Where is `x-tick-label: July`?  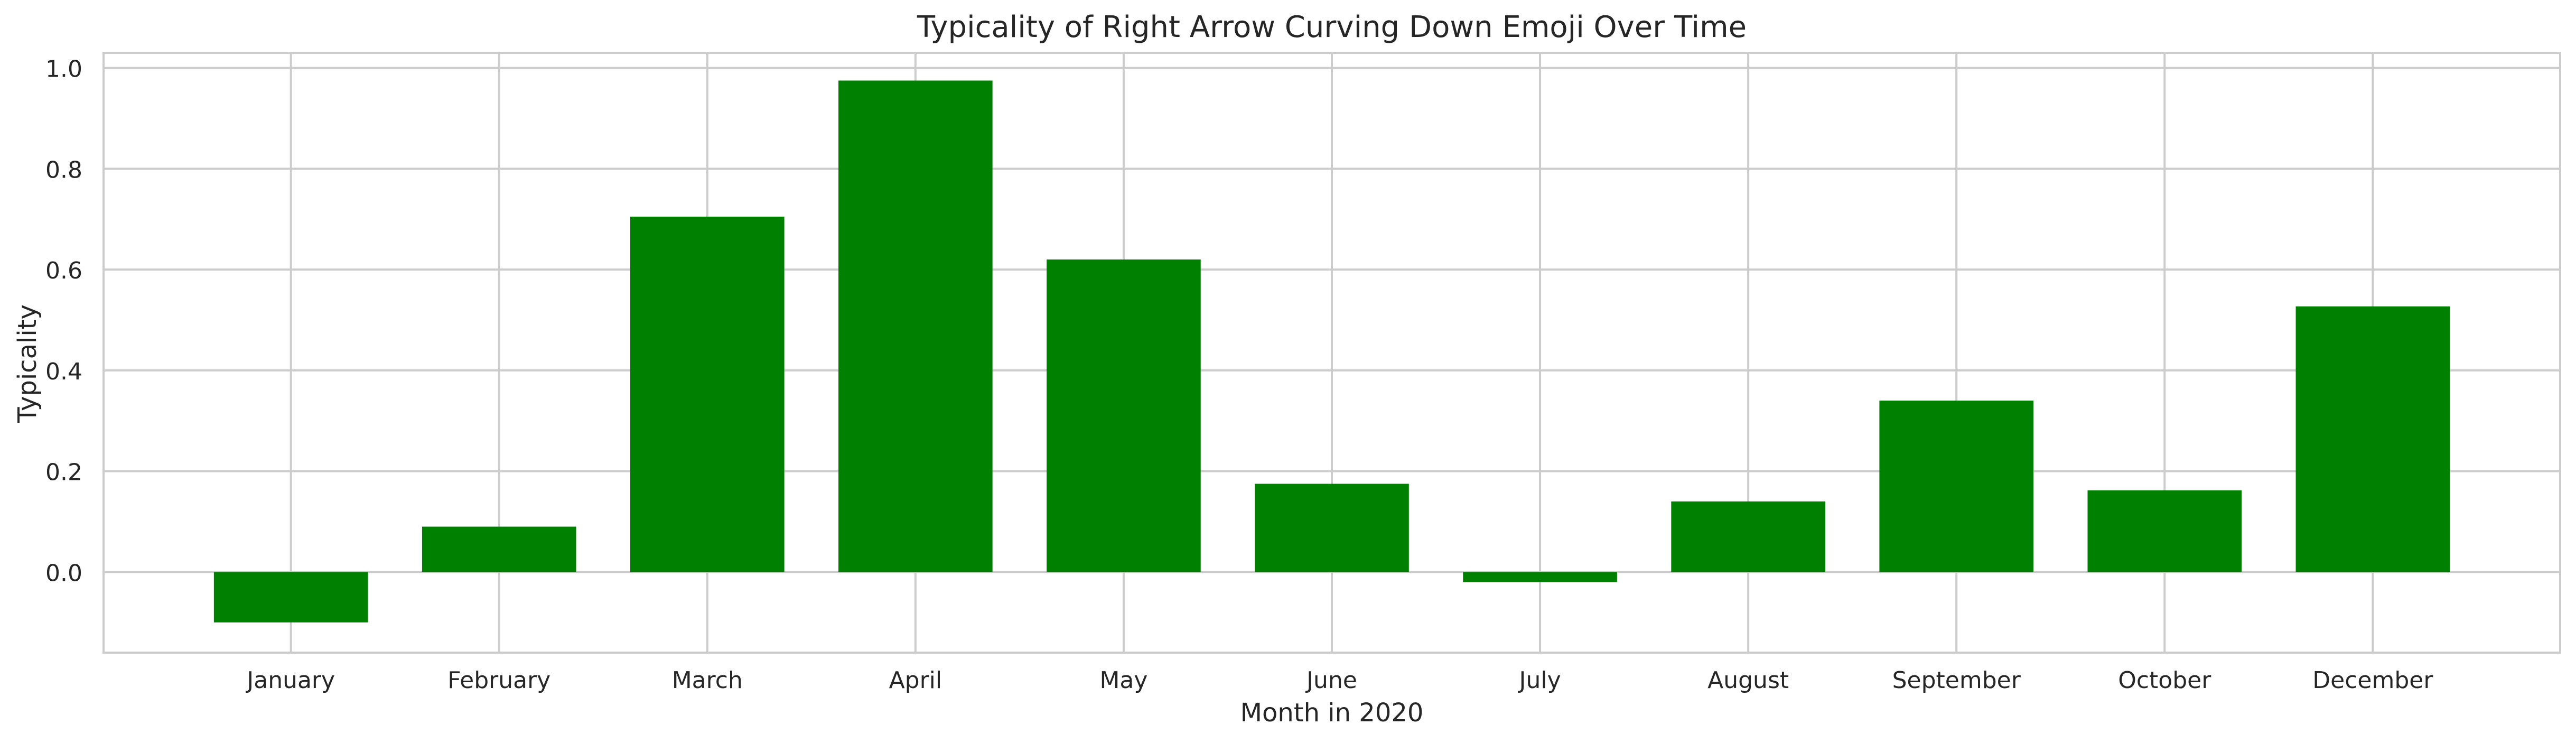
x-tick-label: July is located at coordinates (1539, 680).